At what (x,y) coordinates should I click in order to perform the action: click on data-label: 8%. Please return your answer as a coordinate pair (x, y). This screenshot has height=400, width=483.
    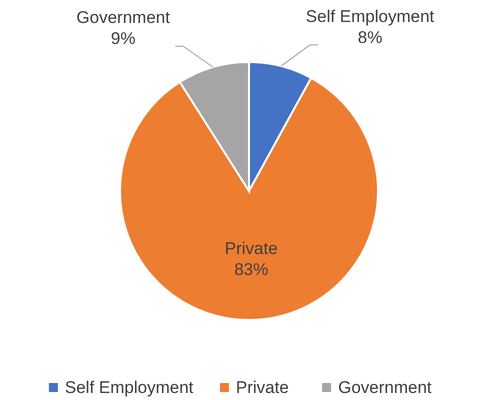
    Looking at the image, I should click on (370, 37).